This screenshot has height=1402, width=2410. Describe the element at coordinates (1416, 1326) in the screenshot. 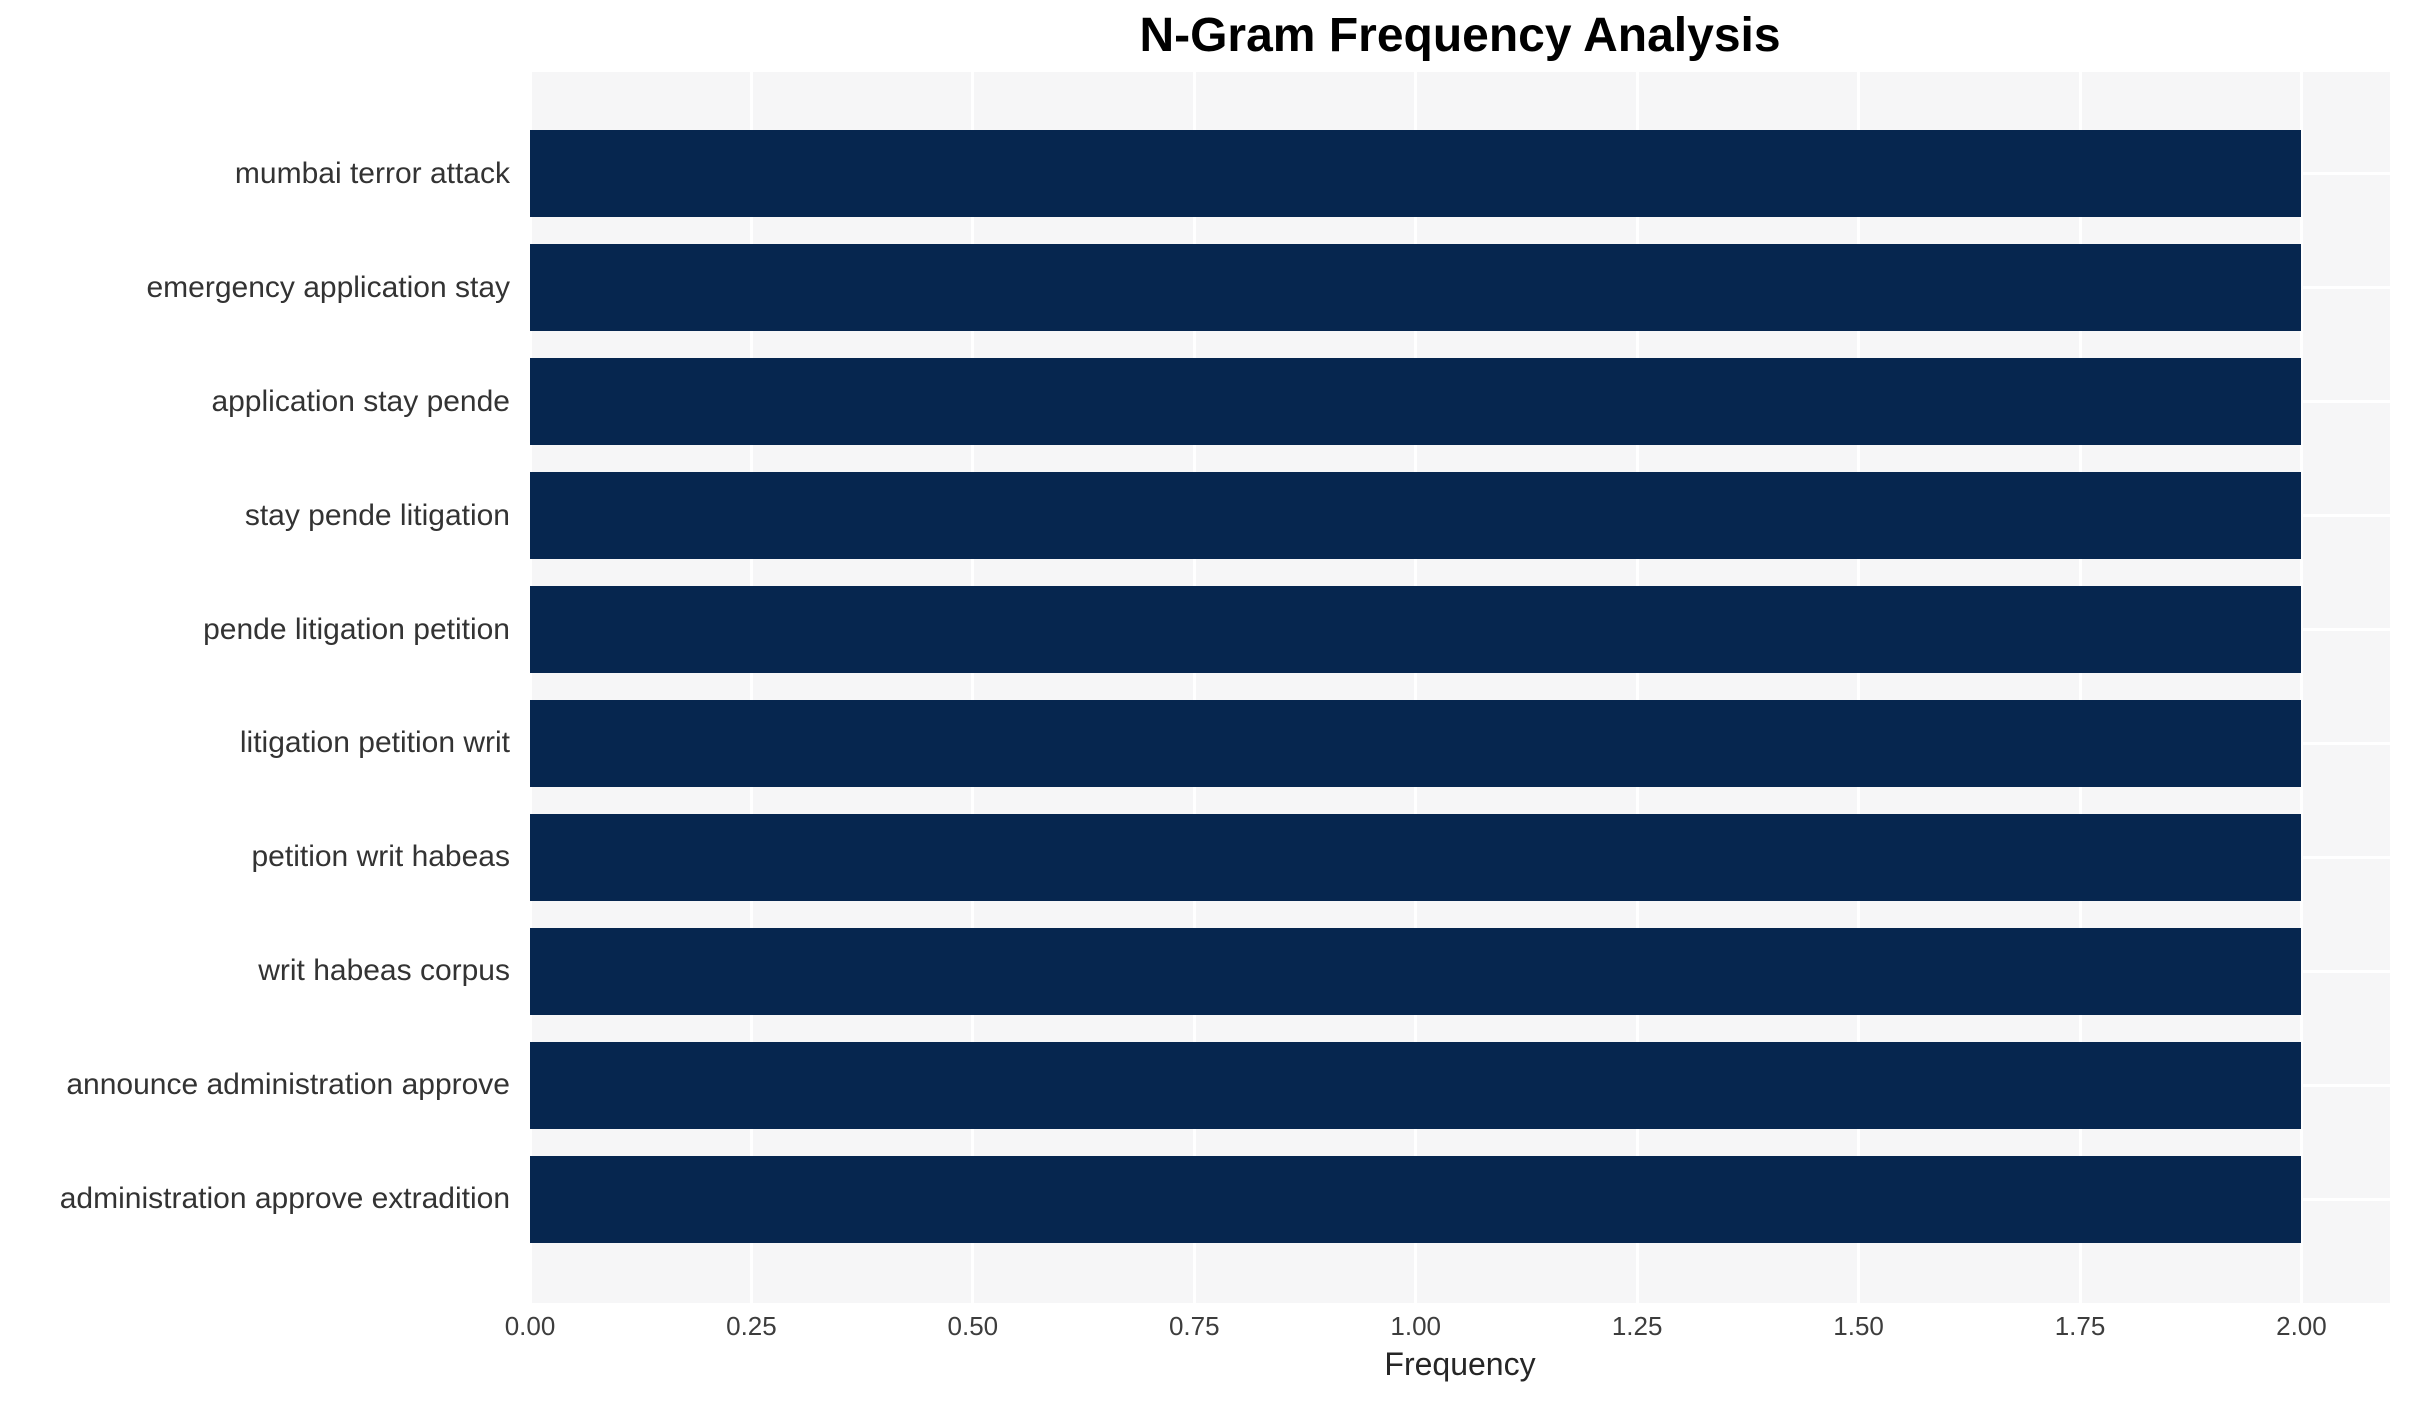

I see `x-tick-label: 1.00` at that location.